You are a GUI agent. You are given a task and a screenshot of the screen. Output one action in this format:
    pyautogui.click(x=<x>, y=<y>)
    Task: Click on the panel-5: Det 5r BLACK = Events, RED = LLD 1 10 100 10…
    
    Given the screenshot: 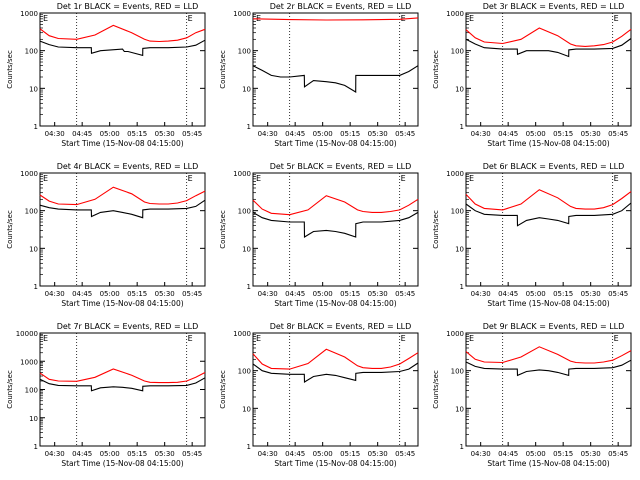 What is the action you would take?
    pyautogui.click(x=319, y=235)
    